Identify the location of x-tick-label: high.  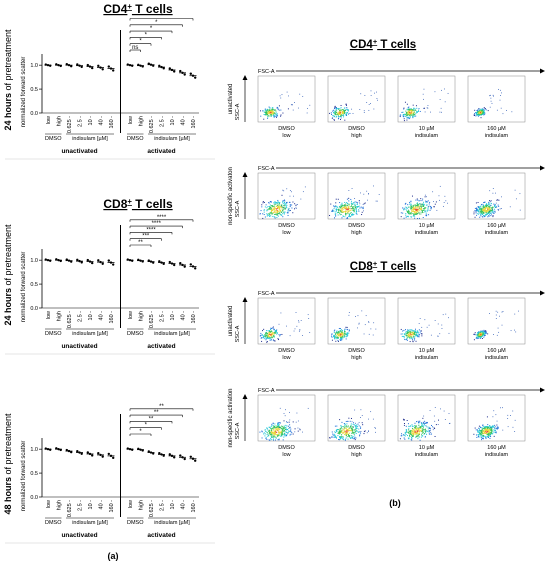
(142, 121).